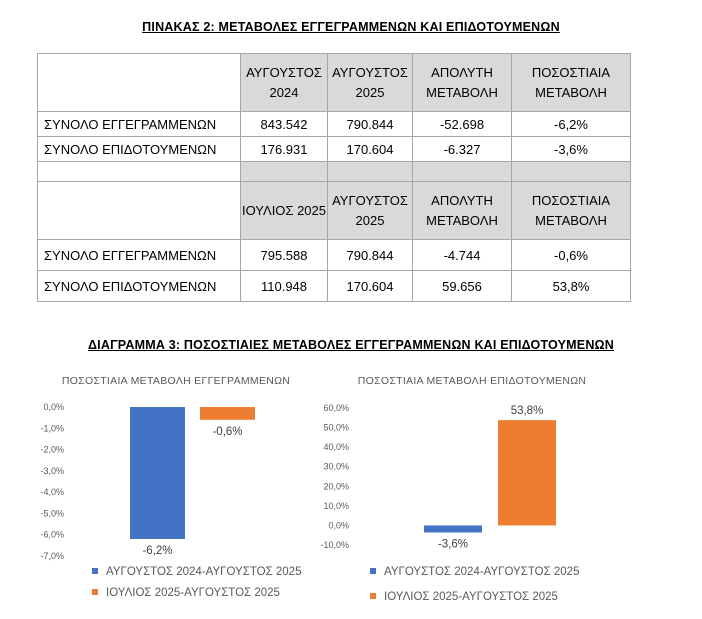 The width and height of the screenshot is (702, 619). I want to click on separator-row, so click(334, 171).